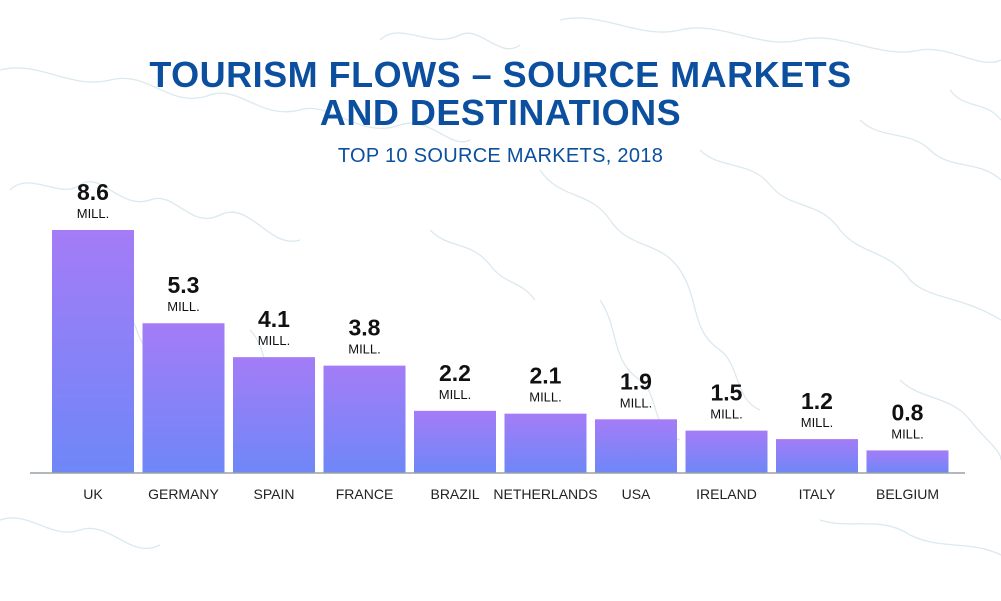  Describe the element at coordinates (500, 74) in the screenshot. I see `page-title-line-1: TOURISM FLOWS – SOURCE MARKETS` at that location.